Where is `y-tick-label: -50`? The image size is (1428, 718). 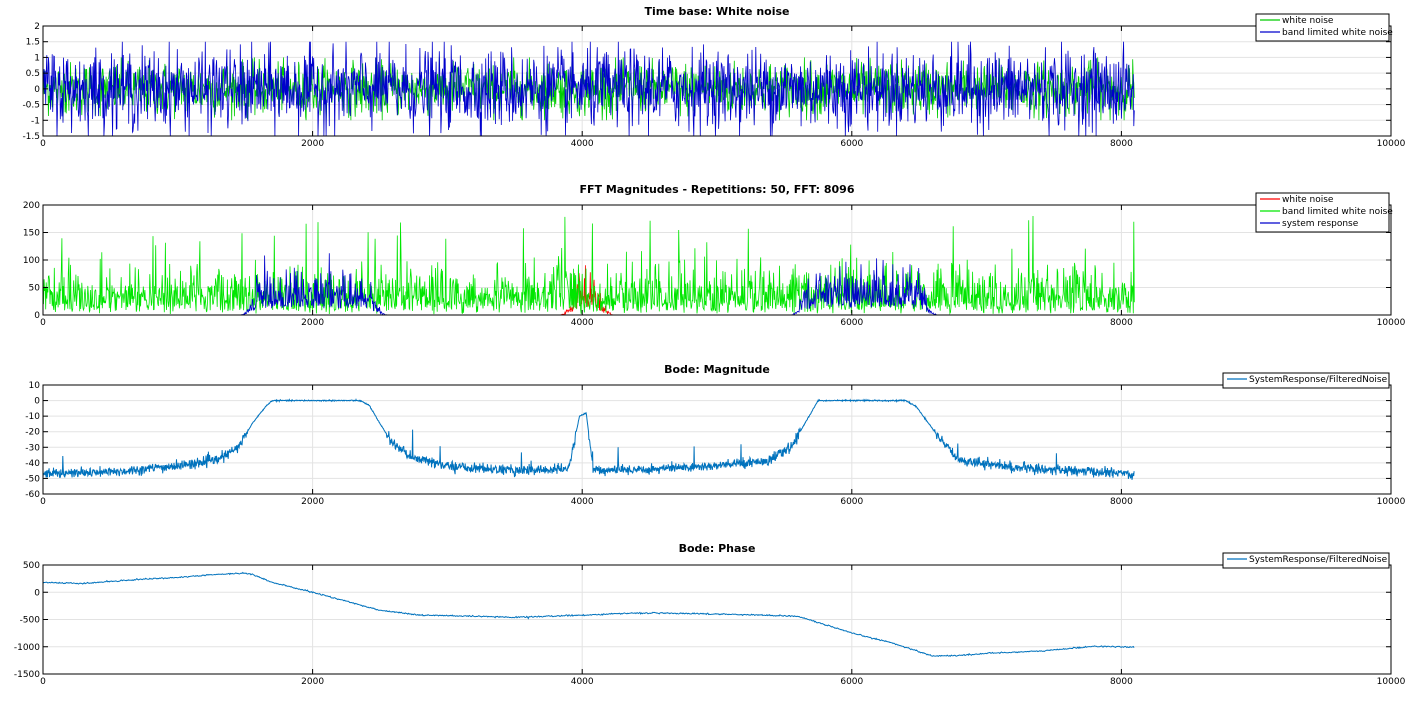
y-tick-label: -50 is located at coordinates (32, 479).